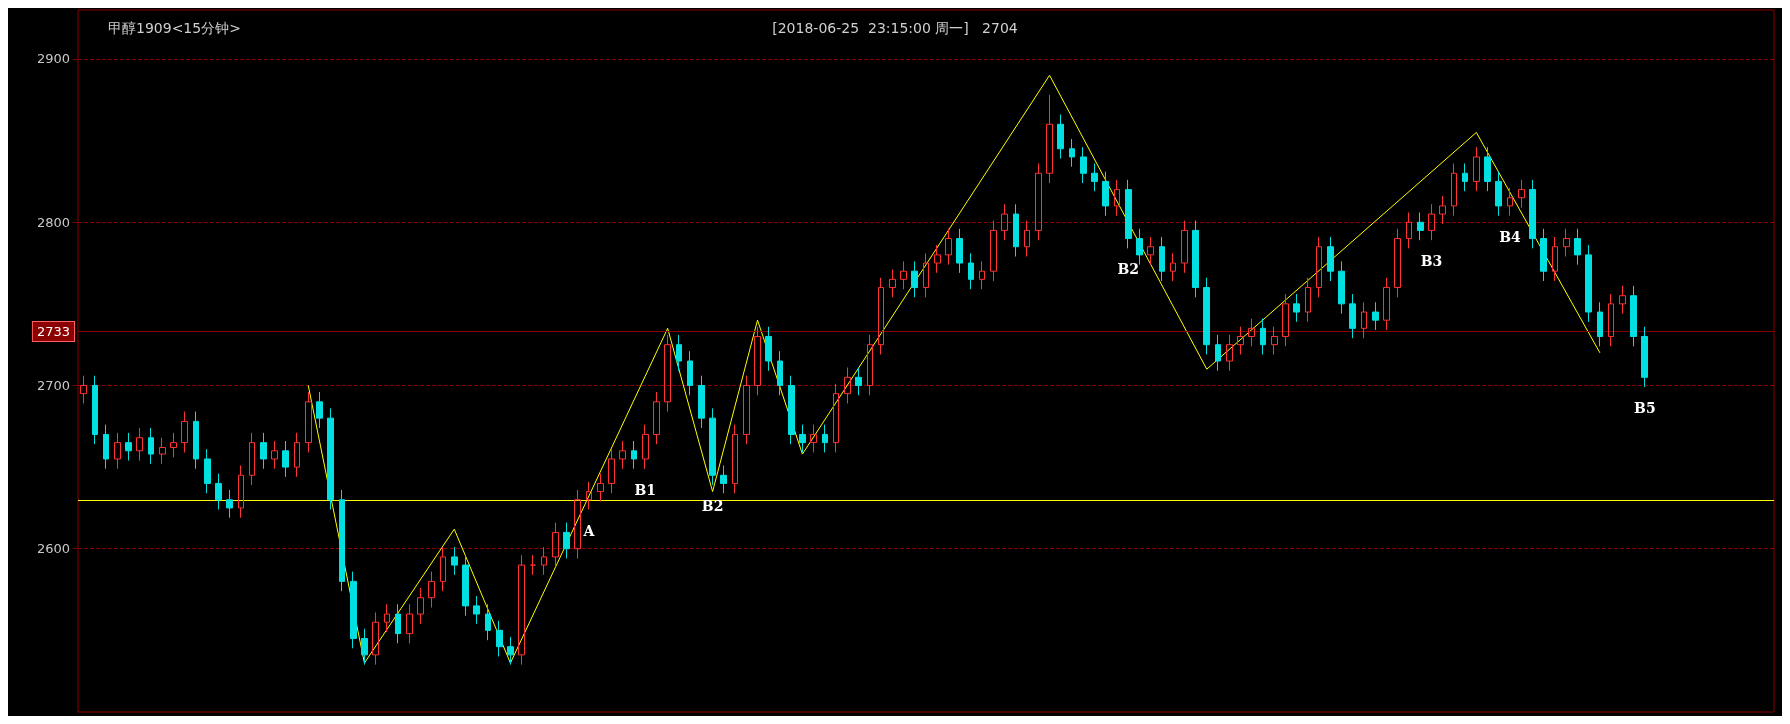  I want to click on text: 甲醇1909<15分钟>, so click(174, 28).